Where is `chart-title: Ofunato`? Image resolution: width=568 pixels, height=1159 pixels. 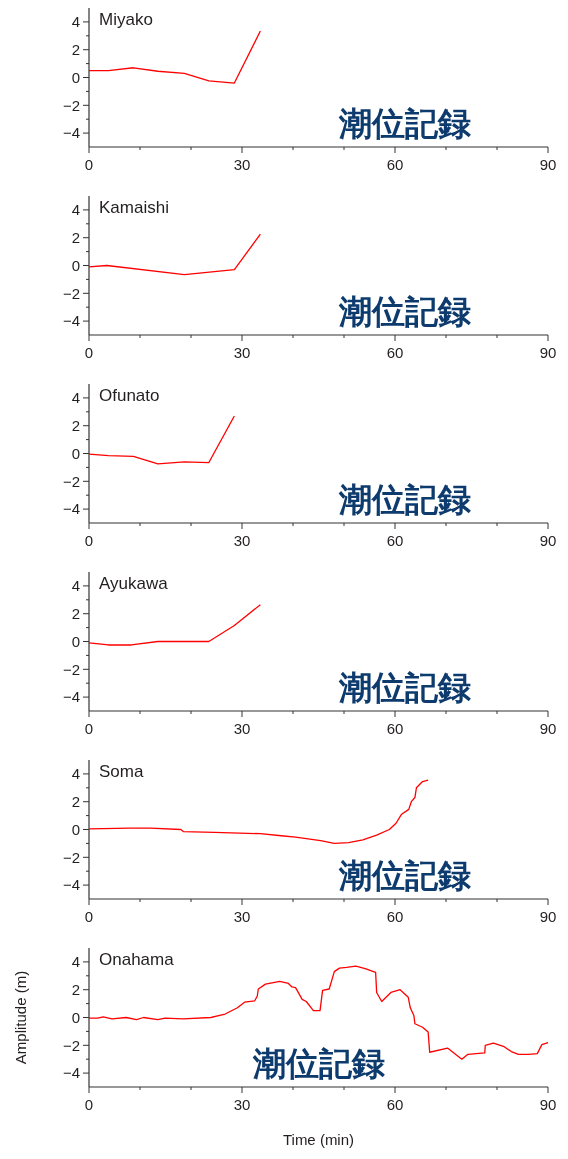 chart-title: Ofunato is located at coordinates (129, 395).